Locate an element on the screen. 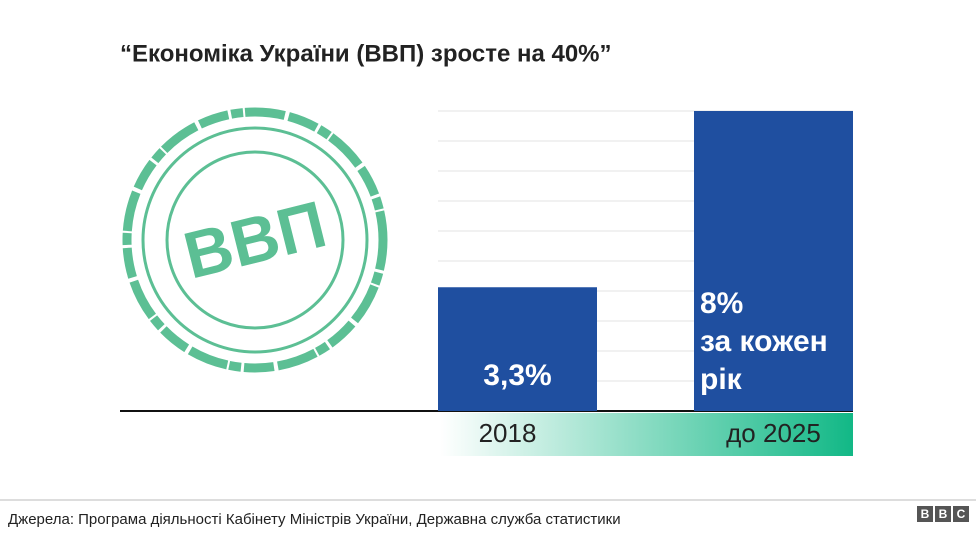 This screenshot has width=976, height=549. stamp: ВВП is located at coordinates (255, 240).